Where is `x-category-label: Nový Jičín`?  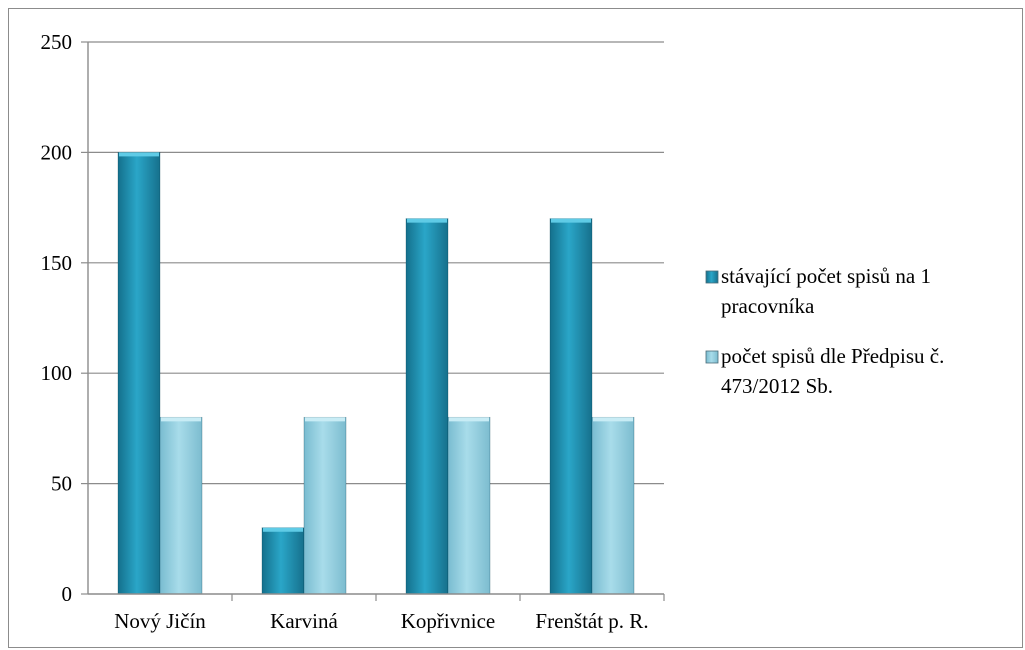
x-category-label: Nový Jičín is located at coordinates (160, 621).